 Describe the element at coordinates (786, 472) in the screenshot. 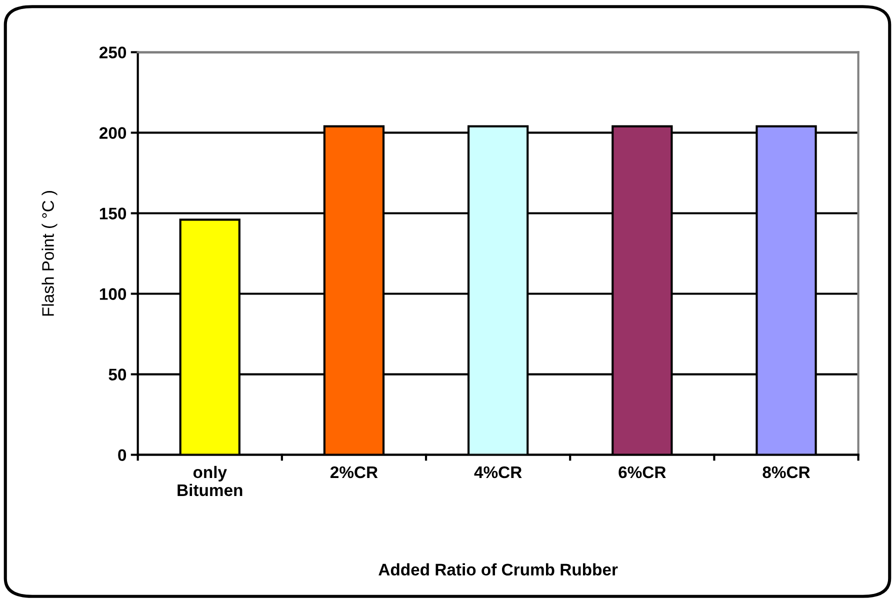

I see `x-tick-label: 8%CR` at that location.